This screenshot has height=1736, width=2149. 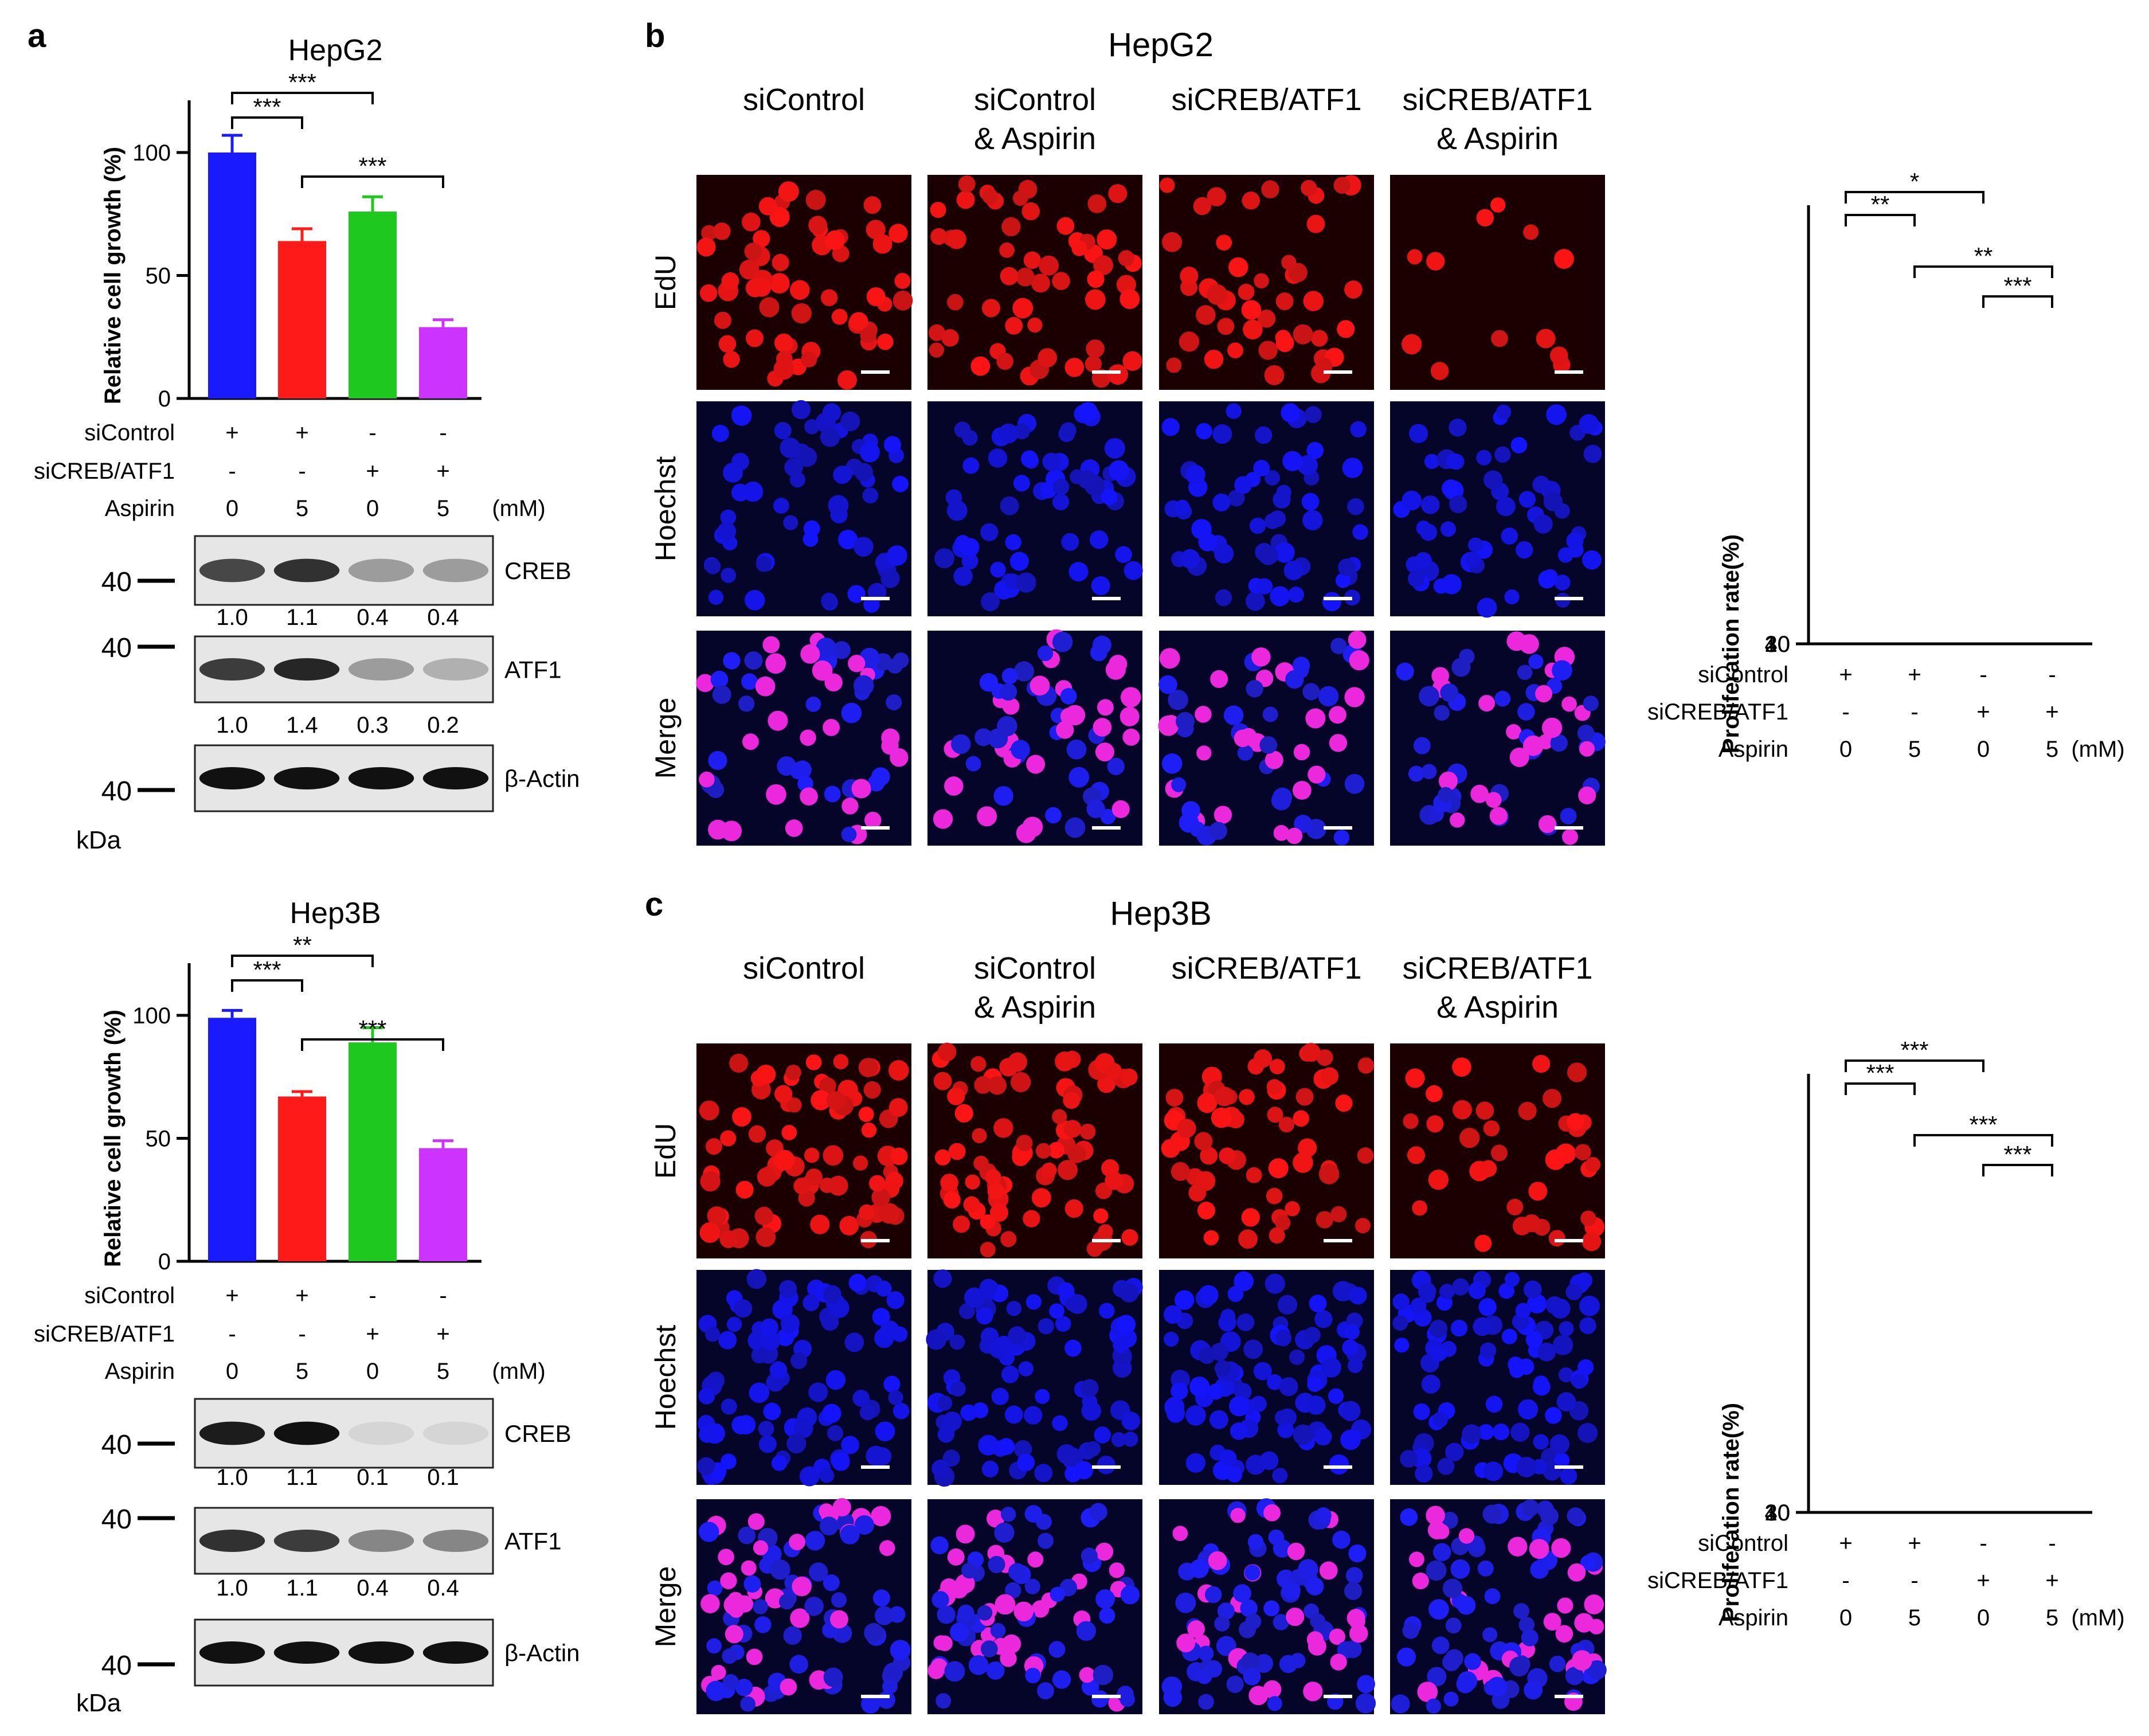 I want to click on western-blot-CREB, so click(x=344, y=1433).